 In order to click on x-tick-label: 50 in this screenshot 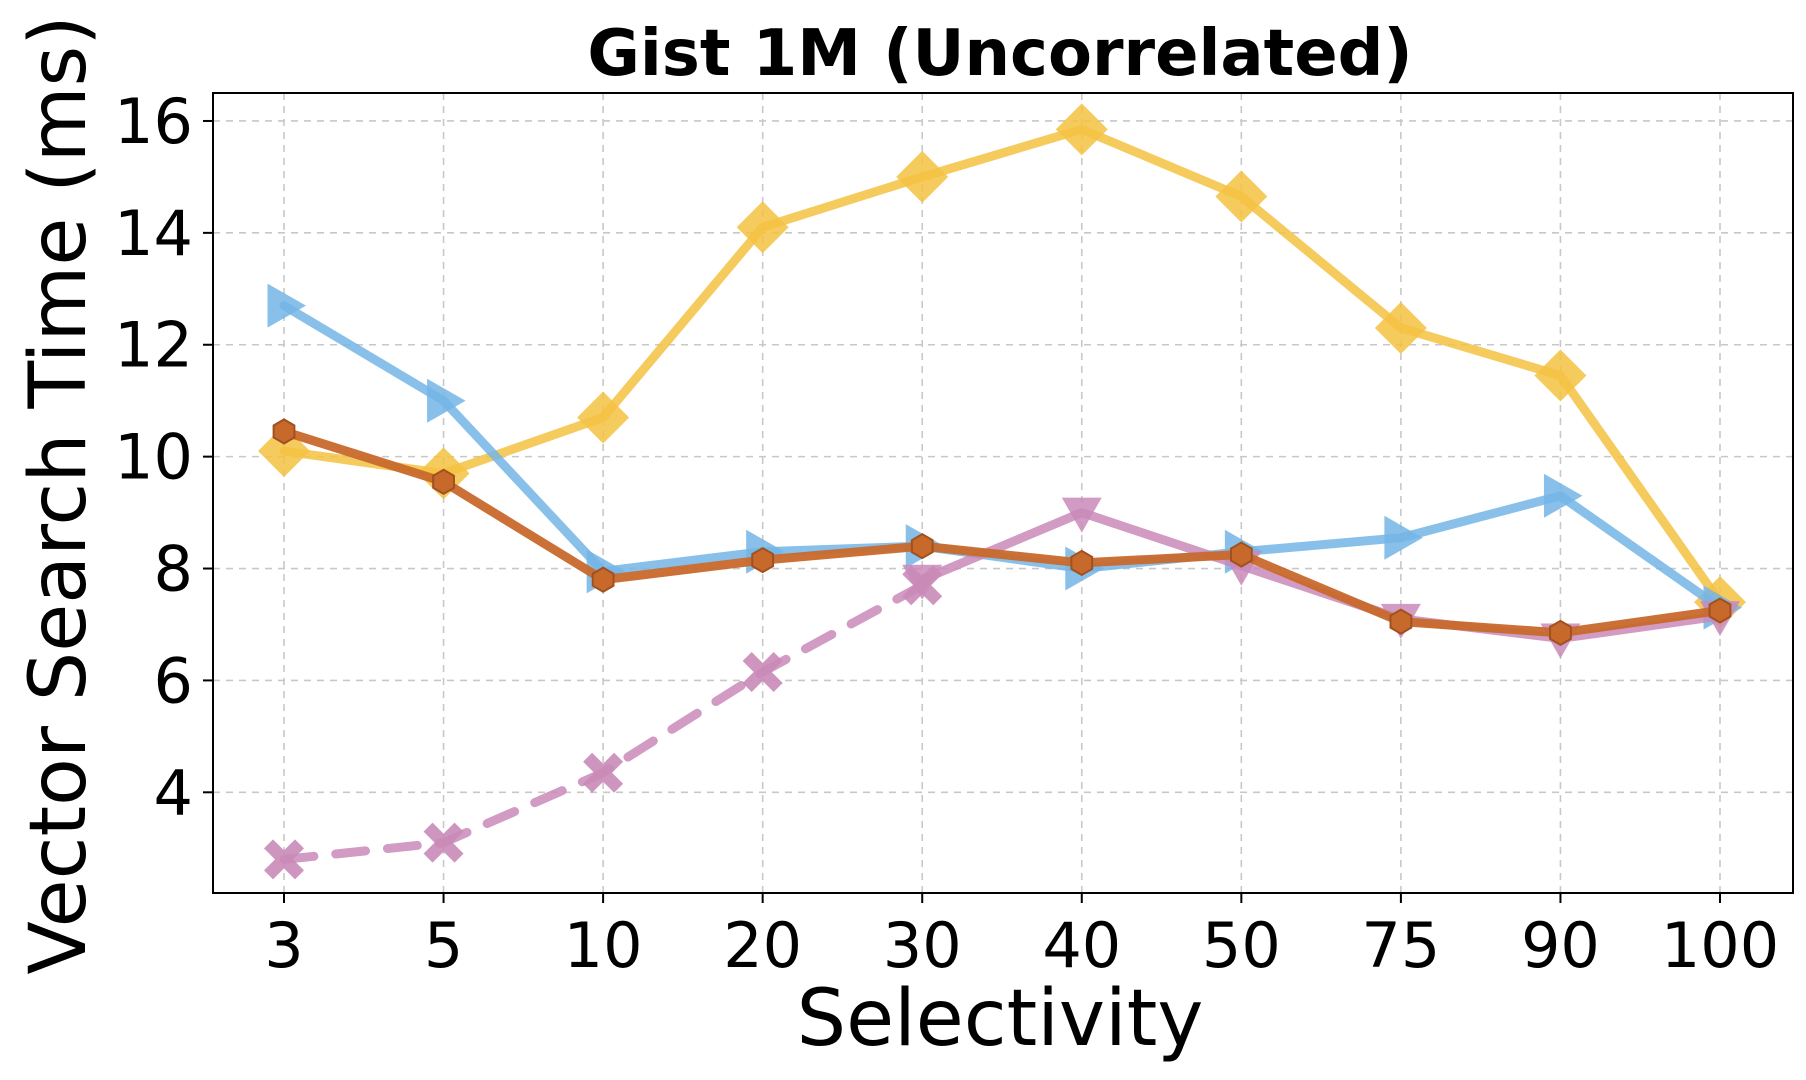, I will do `click(1241, 945)`.